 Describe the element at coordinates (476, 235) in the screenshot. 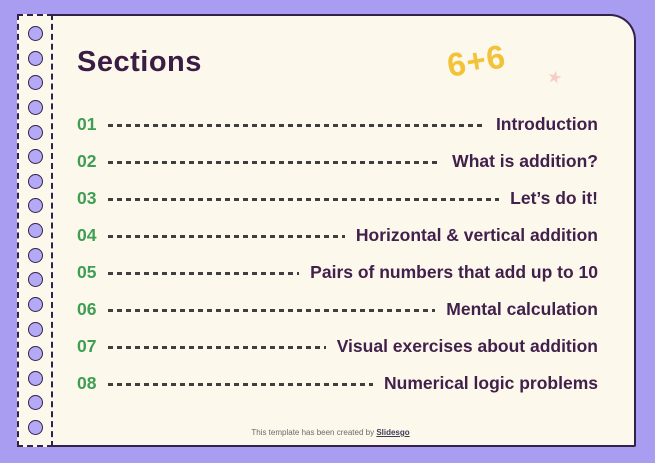

I see `section-label: Horizontal & vertical addition` at that location.